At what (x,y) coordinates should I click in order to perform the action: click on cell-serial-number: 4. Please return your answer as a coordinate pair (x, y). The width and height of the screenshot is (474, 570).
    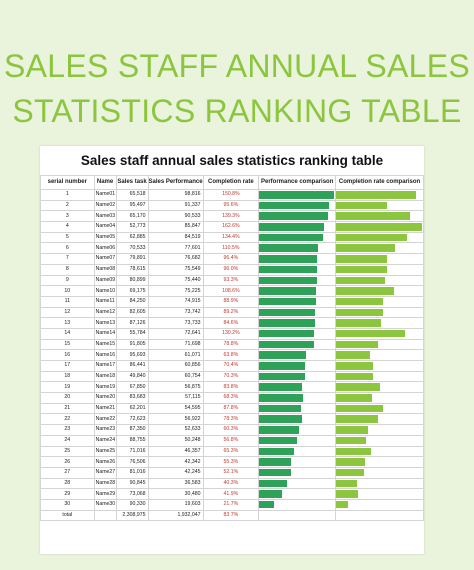
    Looking at the image, I should click on (67, 227).